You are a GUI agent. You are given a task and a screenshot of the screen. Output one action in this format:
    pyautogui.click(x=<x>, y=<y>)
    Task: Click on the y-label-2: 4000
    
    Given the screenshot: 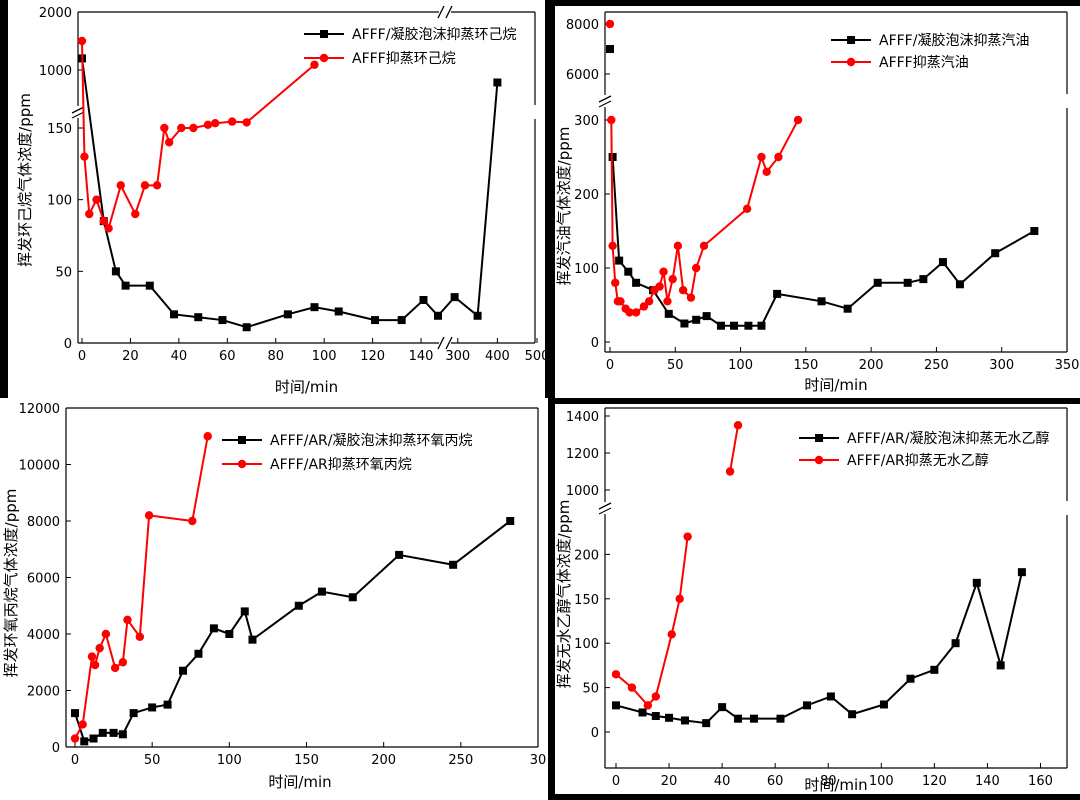 What is the action you would take?
    pyautogui.click(x=43, y=635)
    